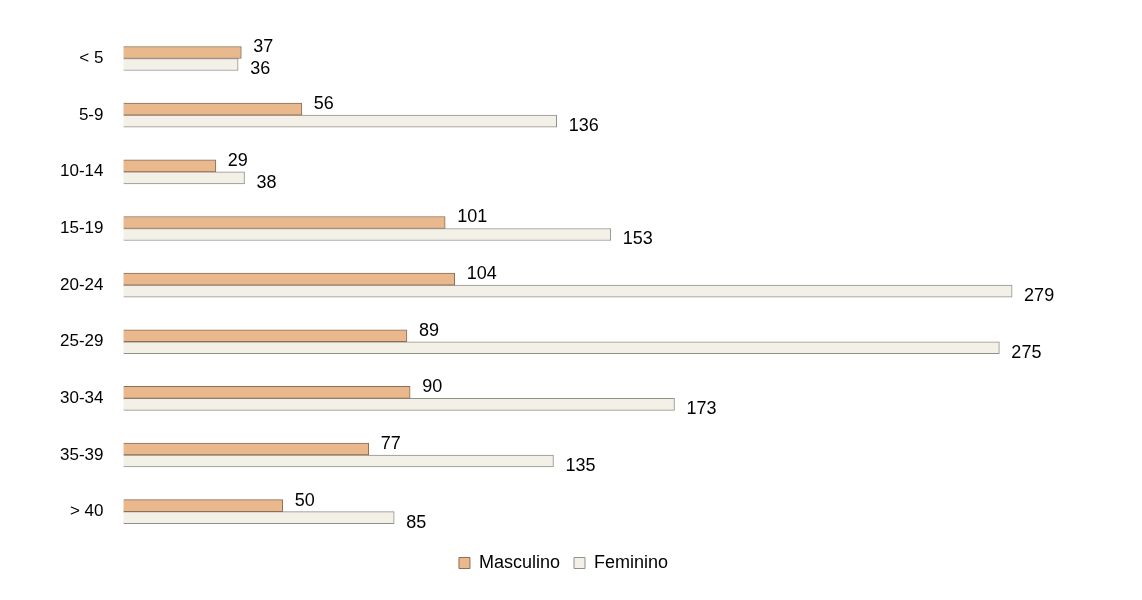 The width and height of the screenshot is (1142, 600). I want to click on data-label: 29, so click(237, 159).